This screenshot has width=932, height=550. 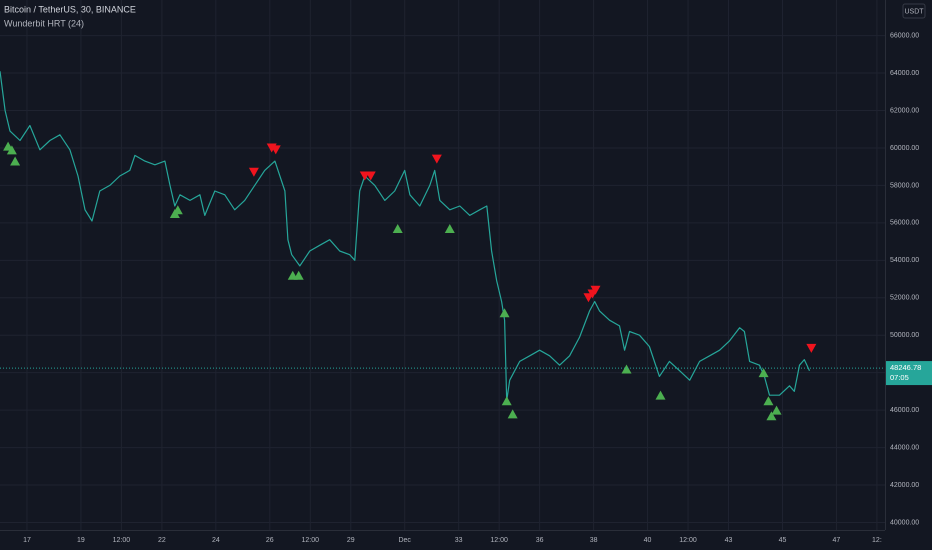 What do you see at coordinates (877, 540) in the screenshot?
I see `x-tick-label: 12:` at bounding box center [877, 540].